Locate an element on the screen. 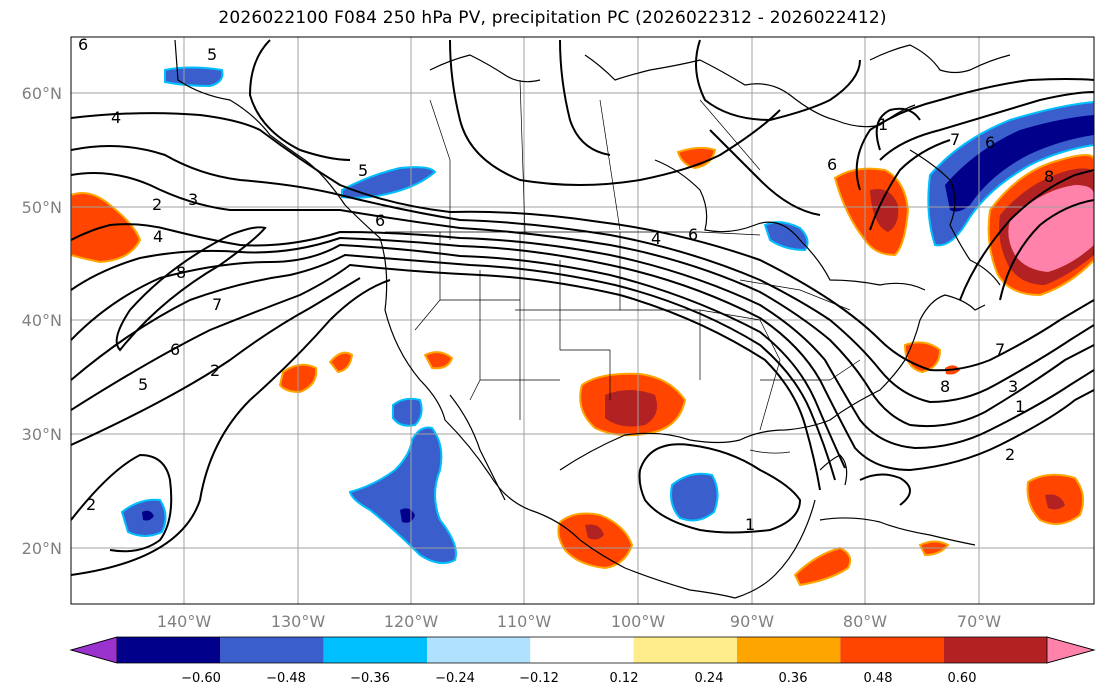  colorbar-tick: 0.48 is located at coordinates (878, 678).